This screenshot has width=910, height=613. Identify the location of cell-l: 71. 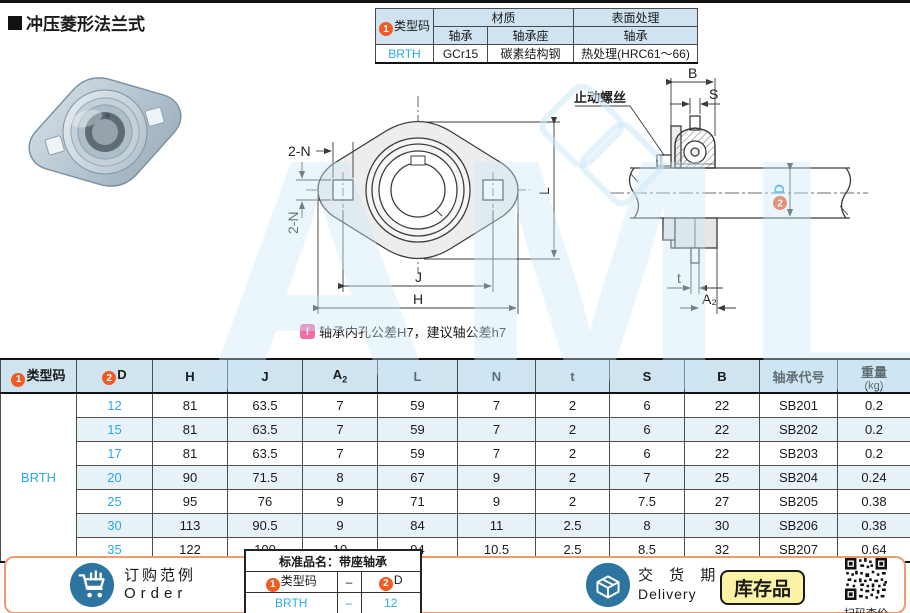
(417, 501).